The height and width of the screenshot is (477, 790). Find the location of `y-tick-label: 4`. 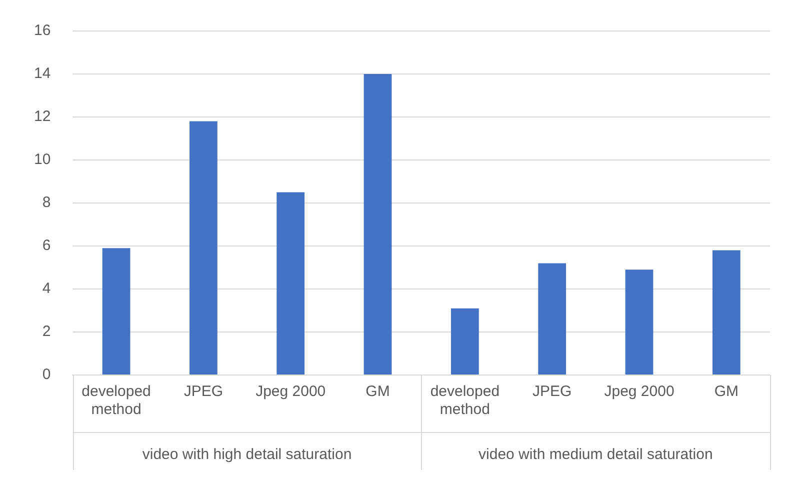

y-tick-label: 4 is located at coordinates (46, 289).